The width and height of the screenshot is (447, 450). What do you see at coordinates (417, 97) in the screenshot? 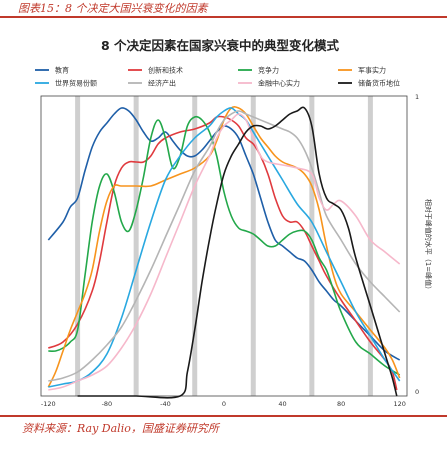
I see `y-top-label: 1` at bounding box center [417, 97].